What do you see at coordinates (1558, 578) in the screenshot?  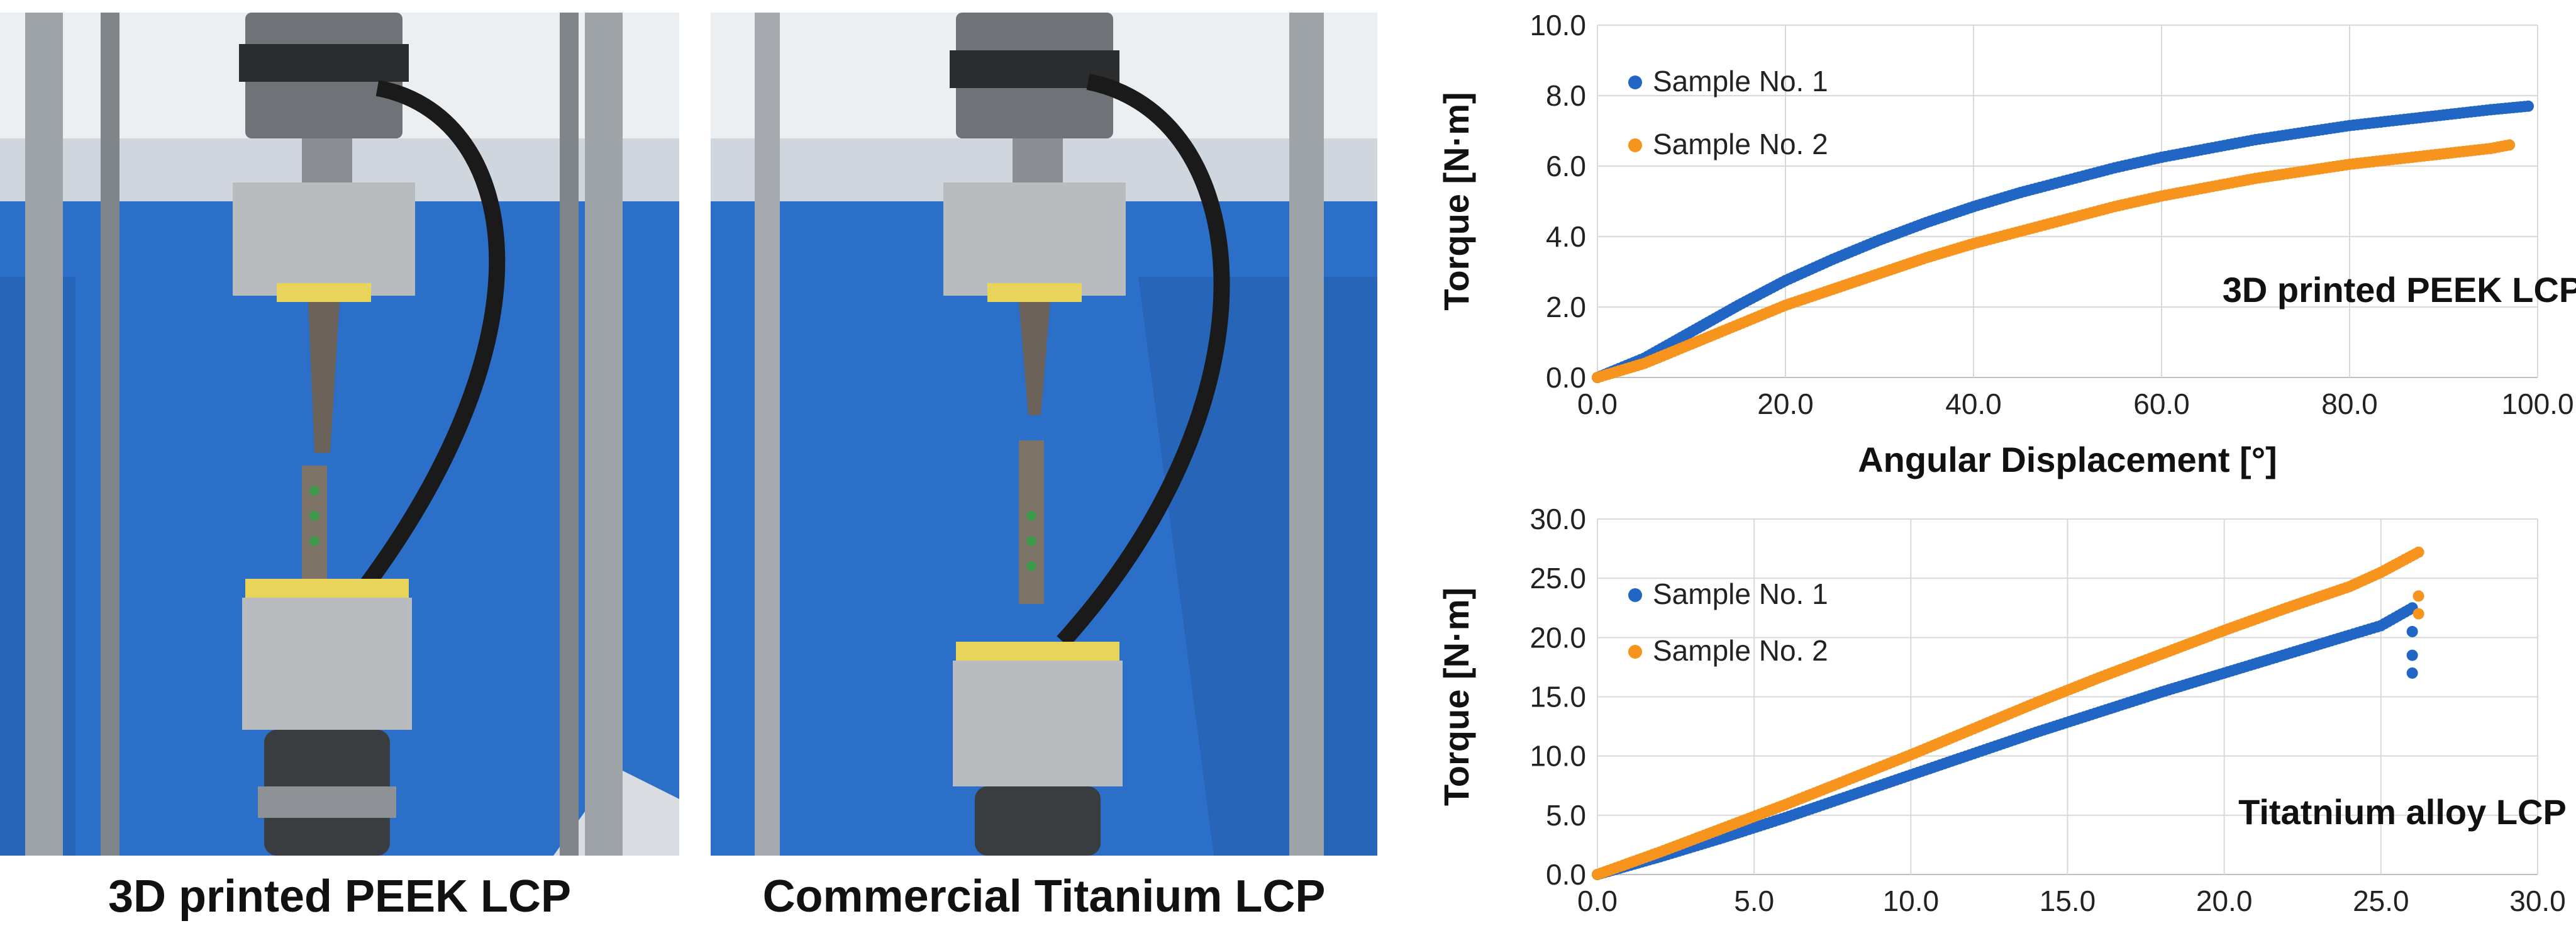 I see `y-tick-label: 25.0` at bounding box center [1558, 578].